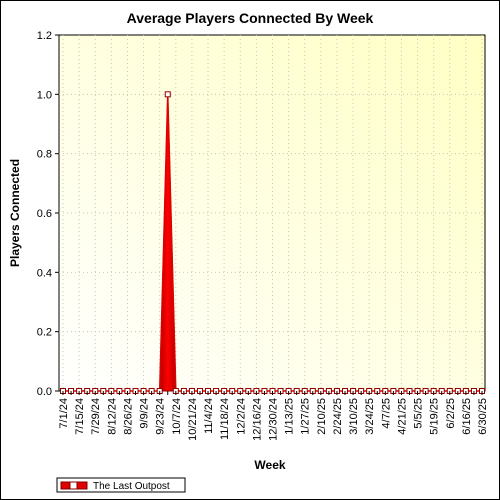 The image size is (500, 500). Describe the element at coordinates (257, 419) in the screenshot. I see `x-tick-label: 12/16/24` at that location.